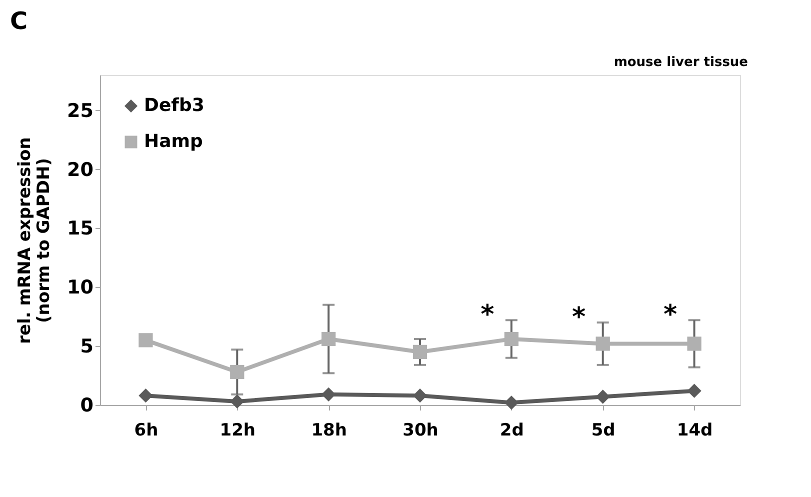 This screenshot has height=497, width=811. I want to click on x-tick-label: 12h, so click(238, 430).